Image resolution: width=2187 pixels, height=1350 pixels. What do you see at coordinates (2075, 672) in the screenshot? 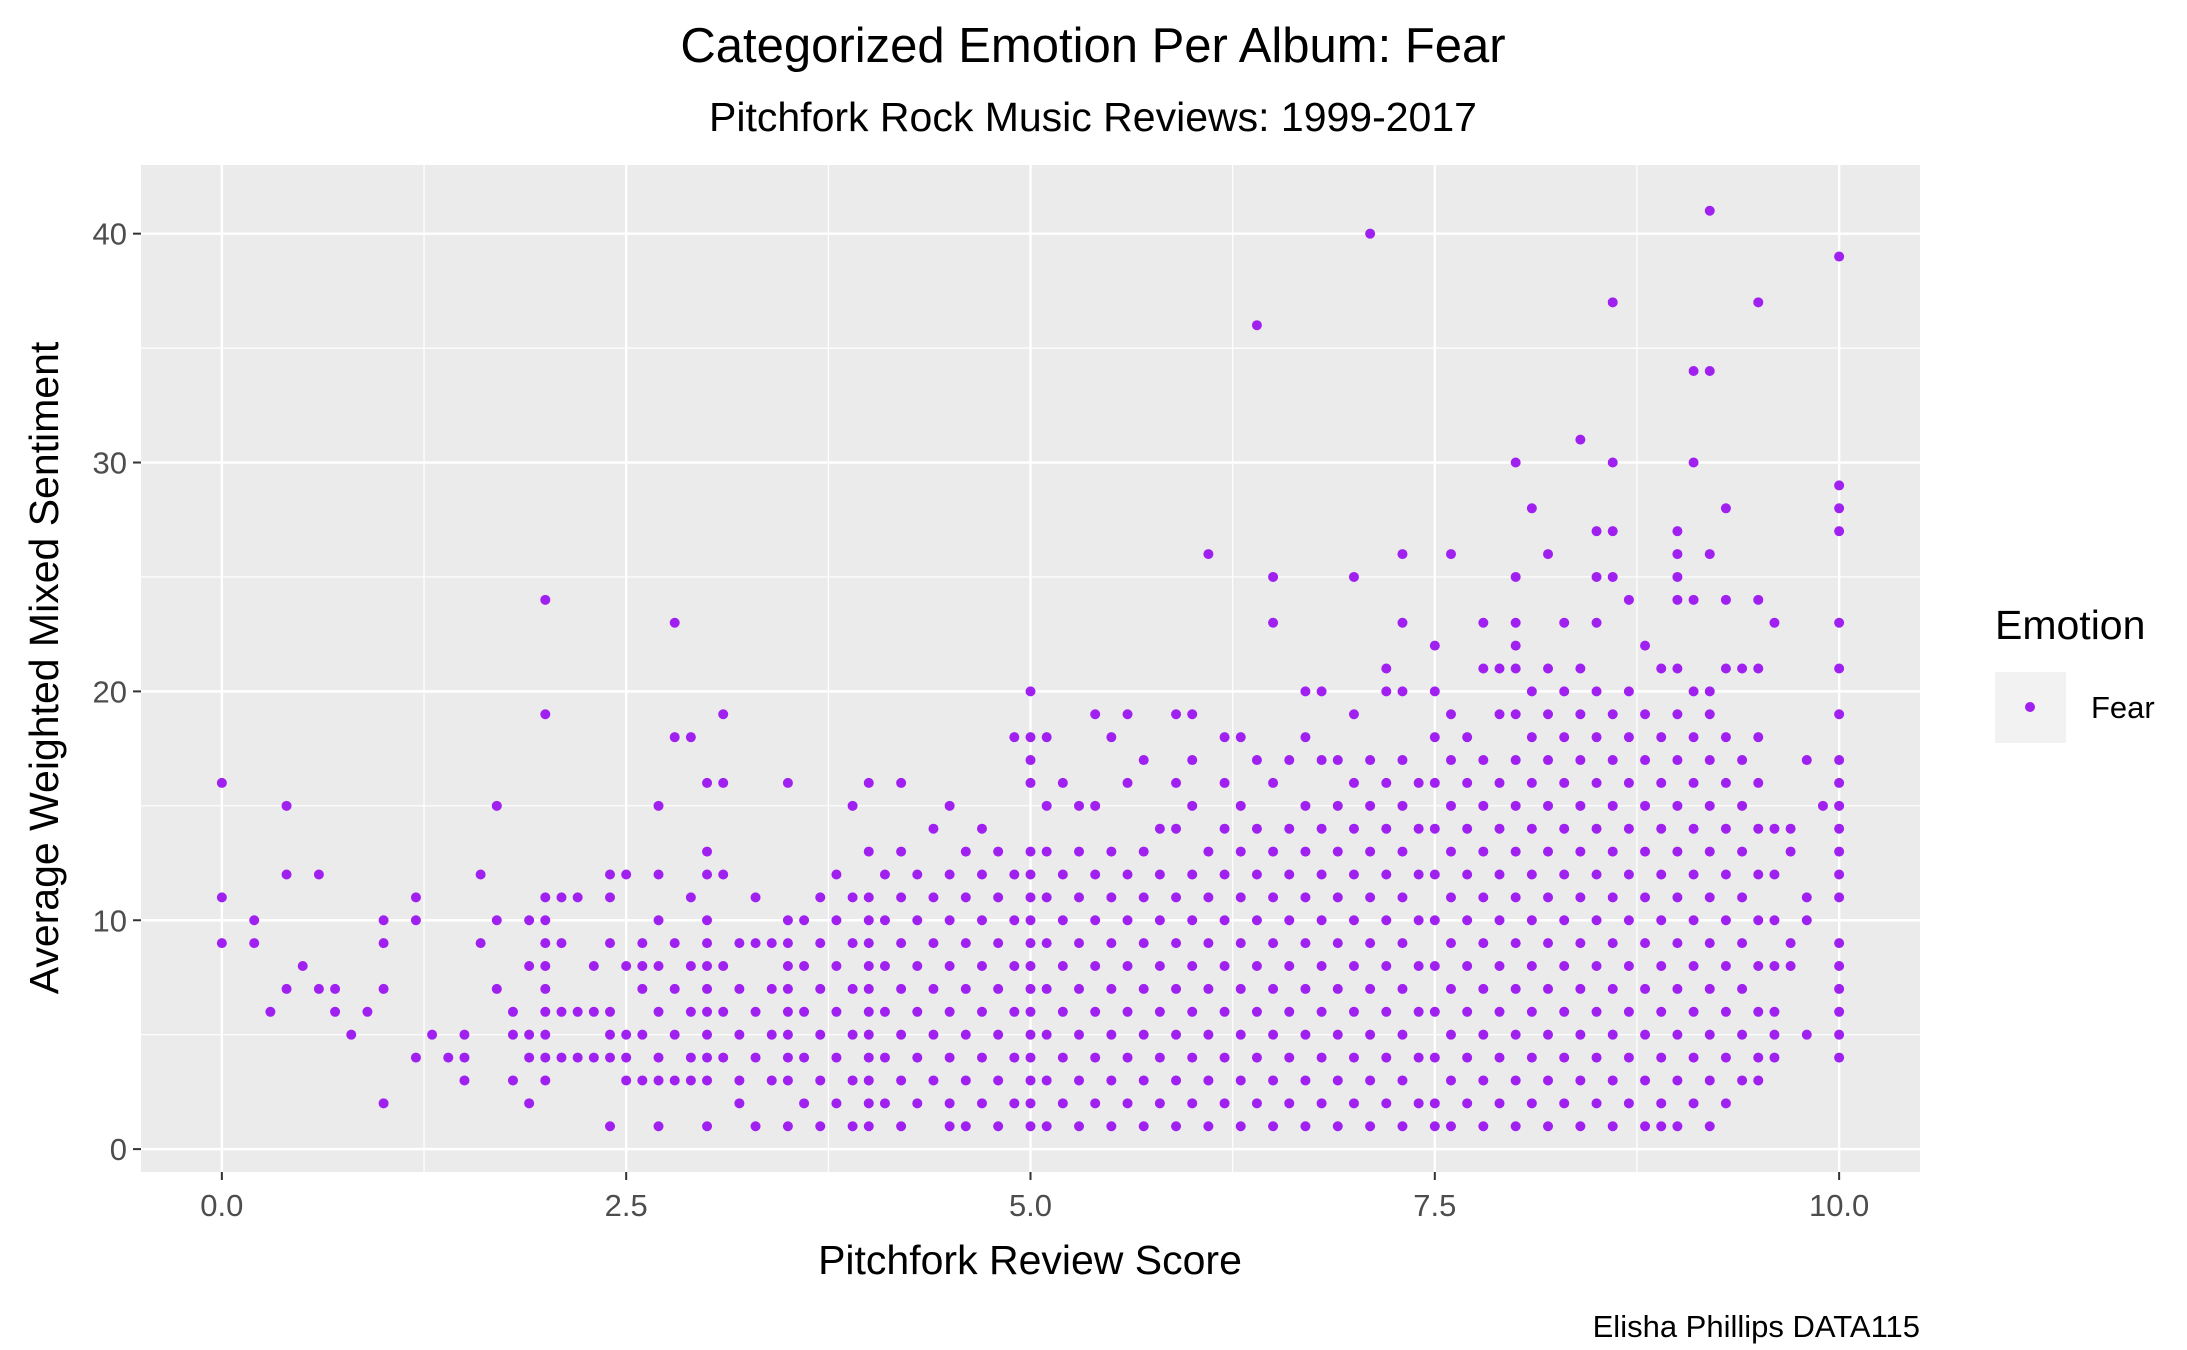
I see `legend: Emotion Fear` at bounding box center [2075, 672].